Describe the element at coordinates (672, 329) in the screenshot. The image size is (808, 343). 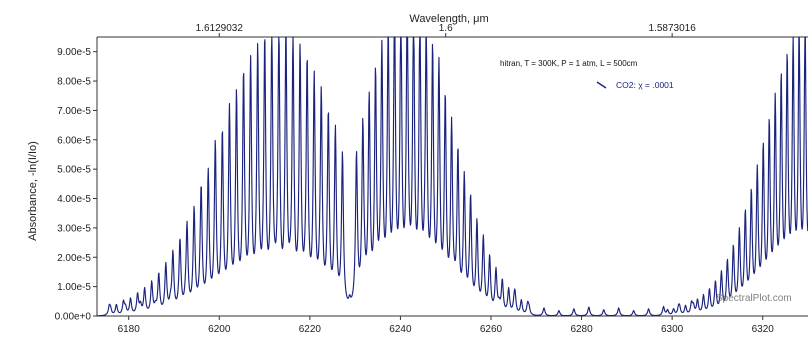
I see `x-tick-label: 6300` at that location.